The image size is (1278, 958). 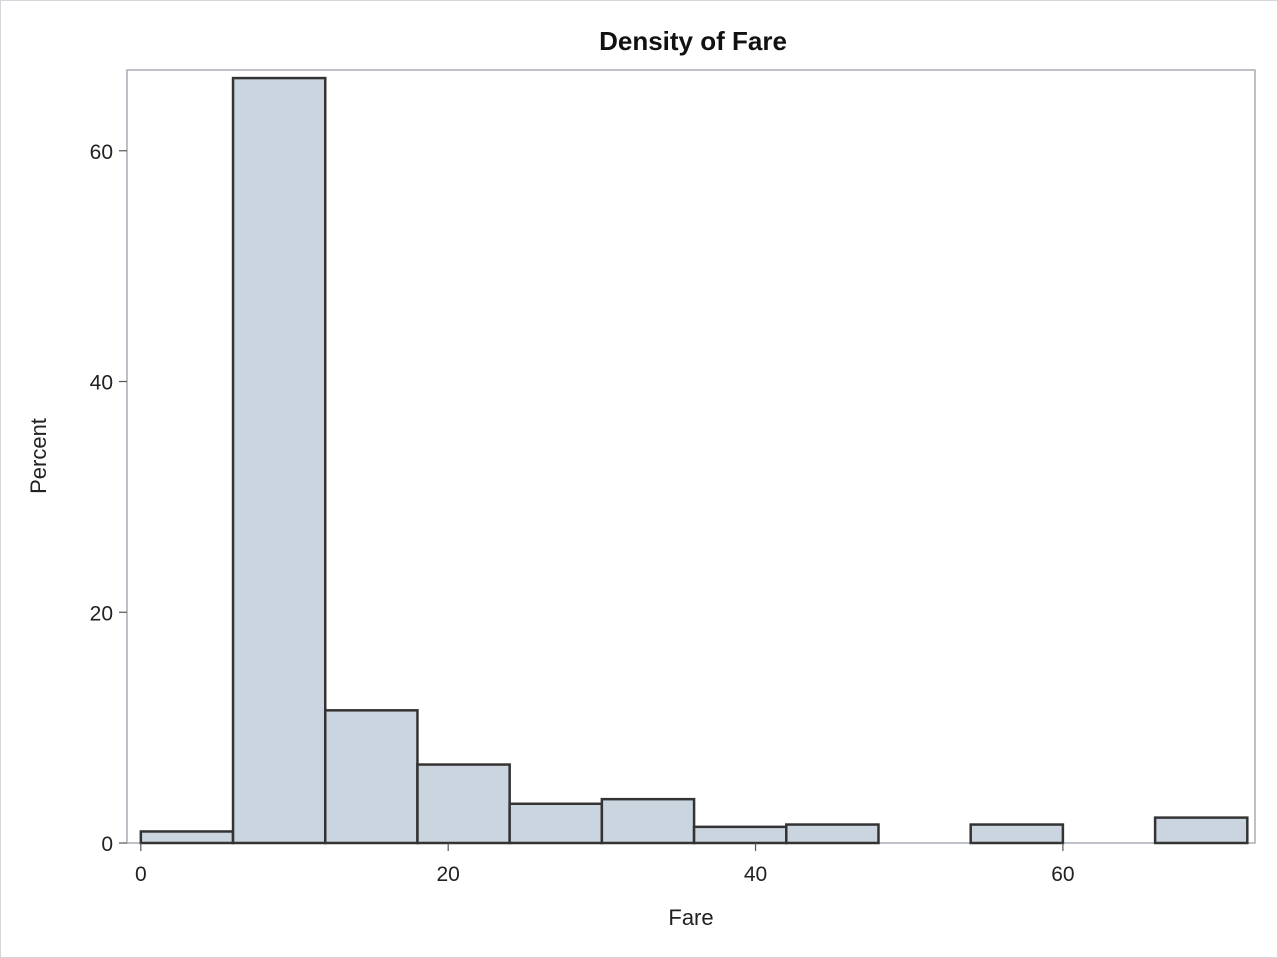 I want to click on y-tick-label-60: 60, so click(x=101, y=152).